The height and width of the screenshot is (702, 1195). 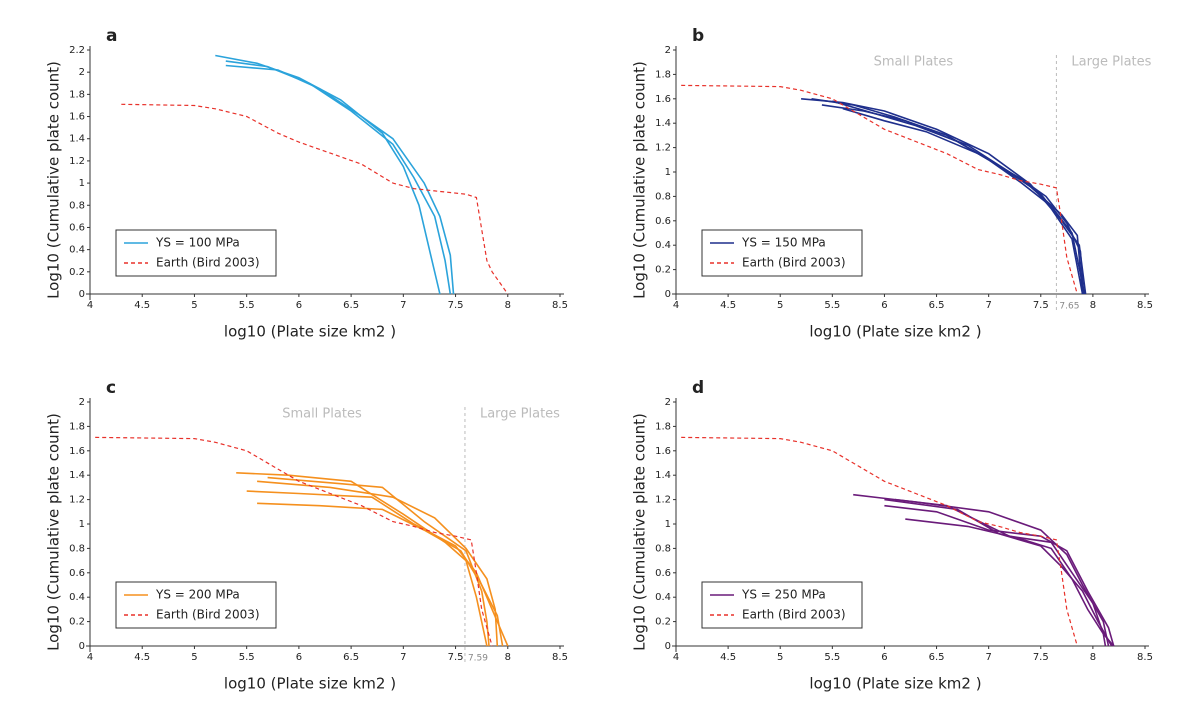 What do you see at coordinates (478, 659) in the screenshot?
I see `divider-label: 7.59` at bounding box center [478, 659].